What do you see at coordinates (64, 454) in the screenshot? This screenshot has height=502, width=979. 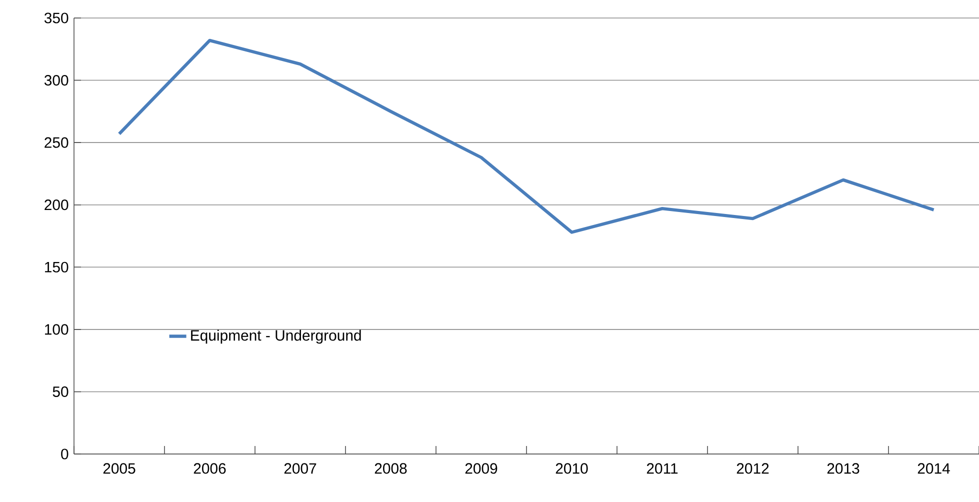 I see `y-tick-label: 0` at bounding box center [64, 454].